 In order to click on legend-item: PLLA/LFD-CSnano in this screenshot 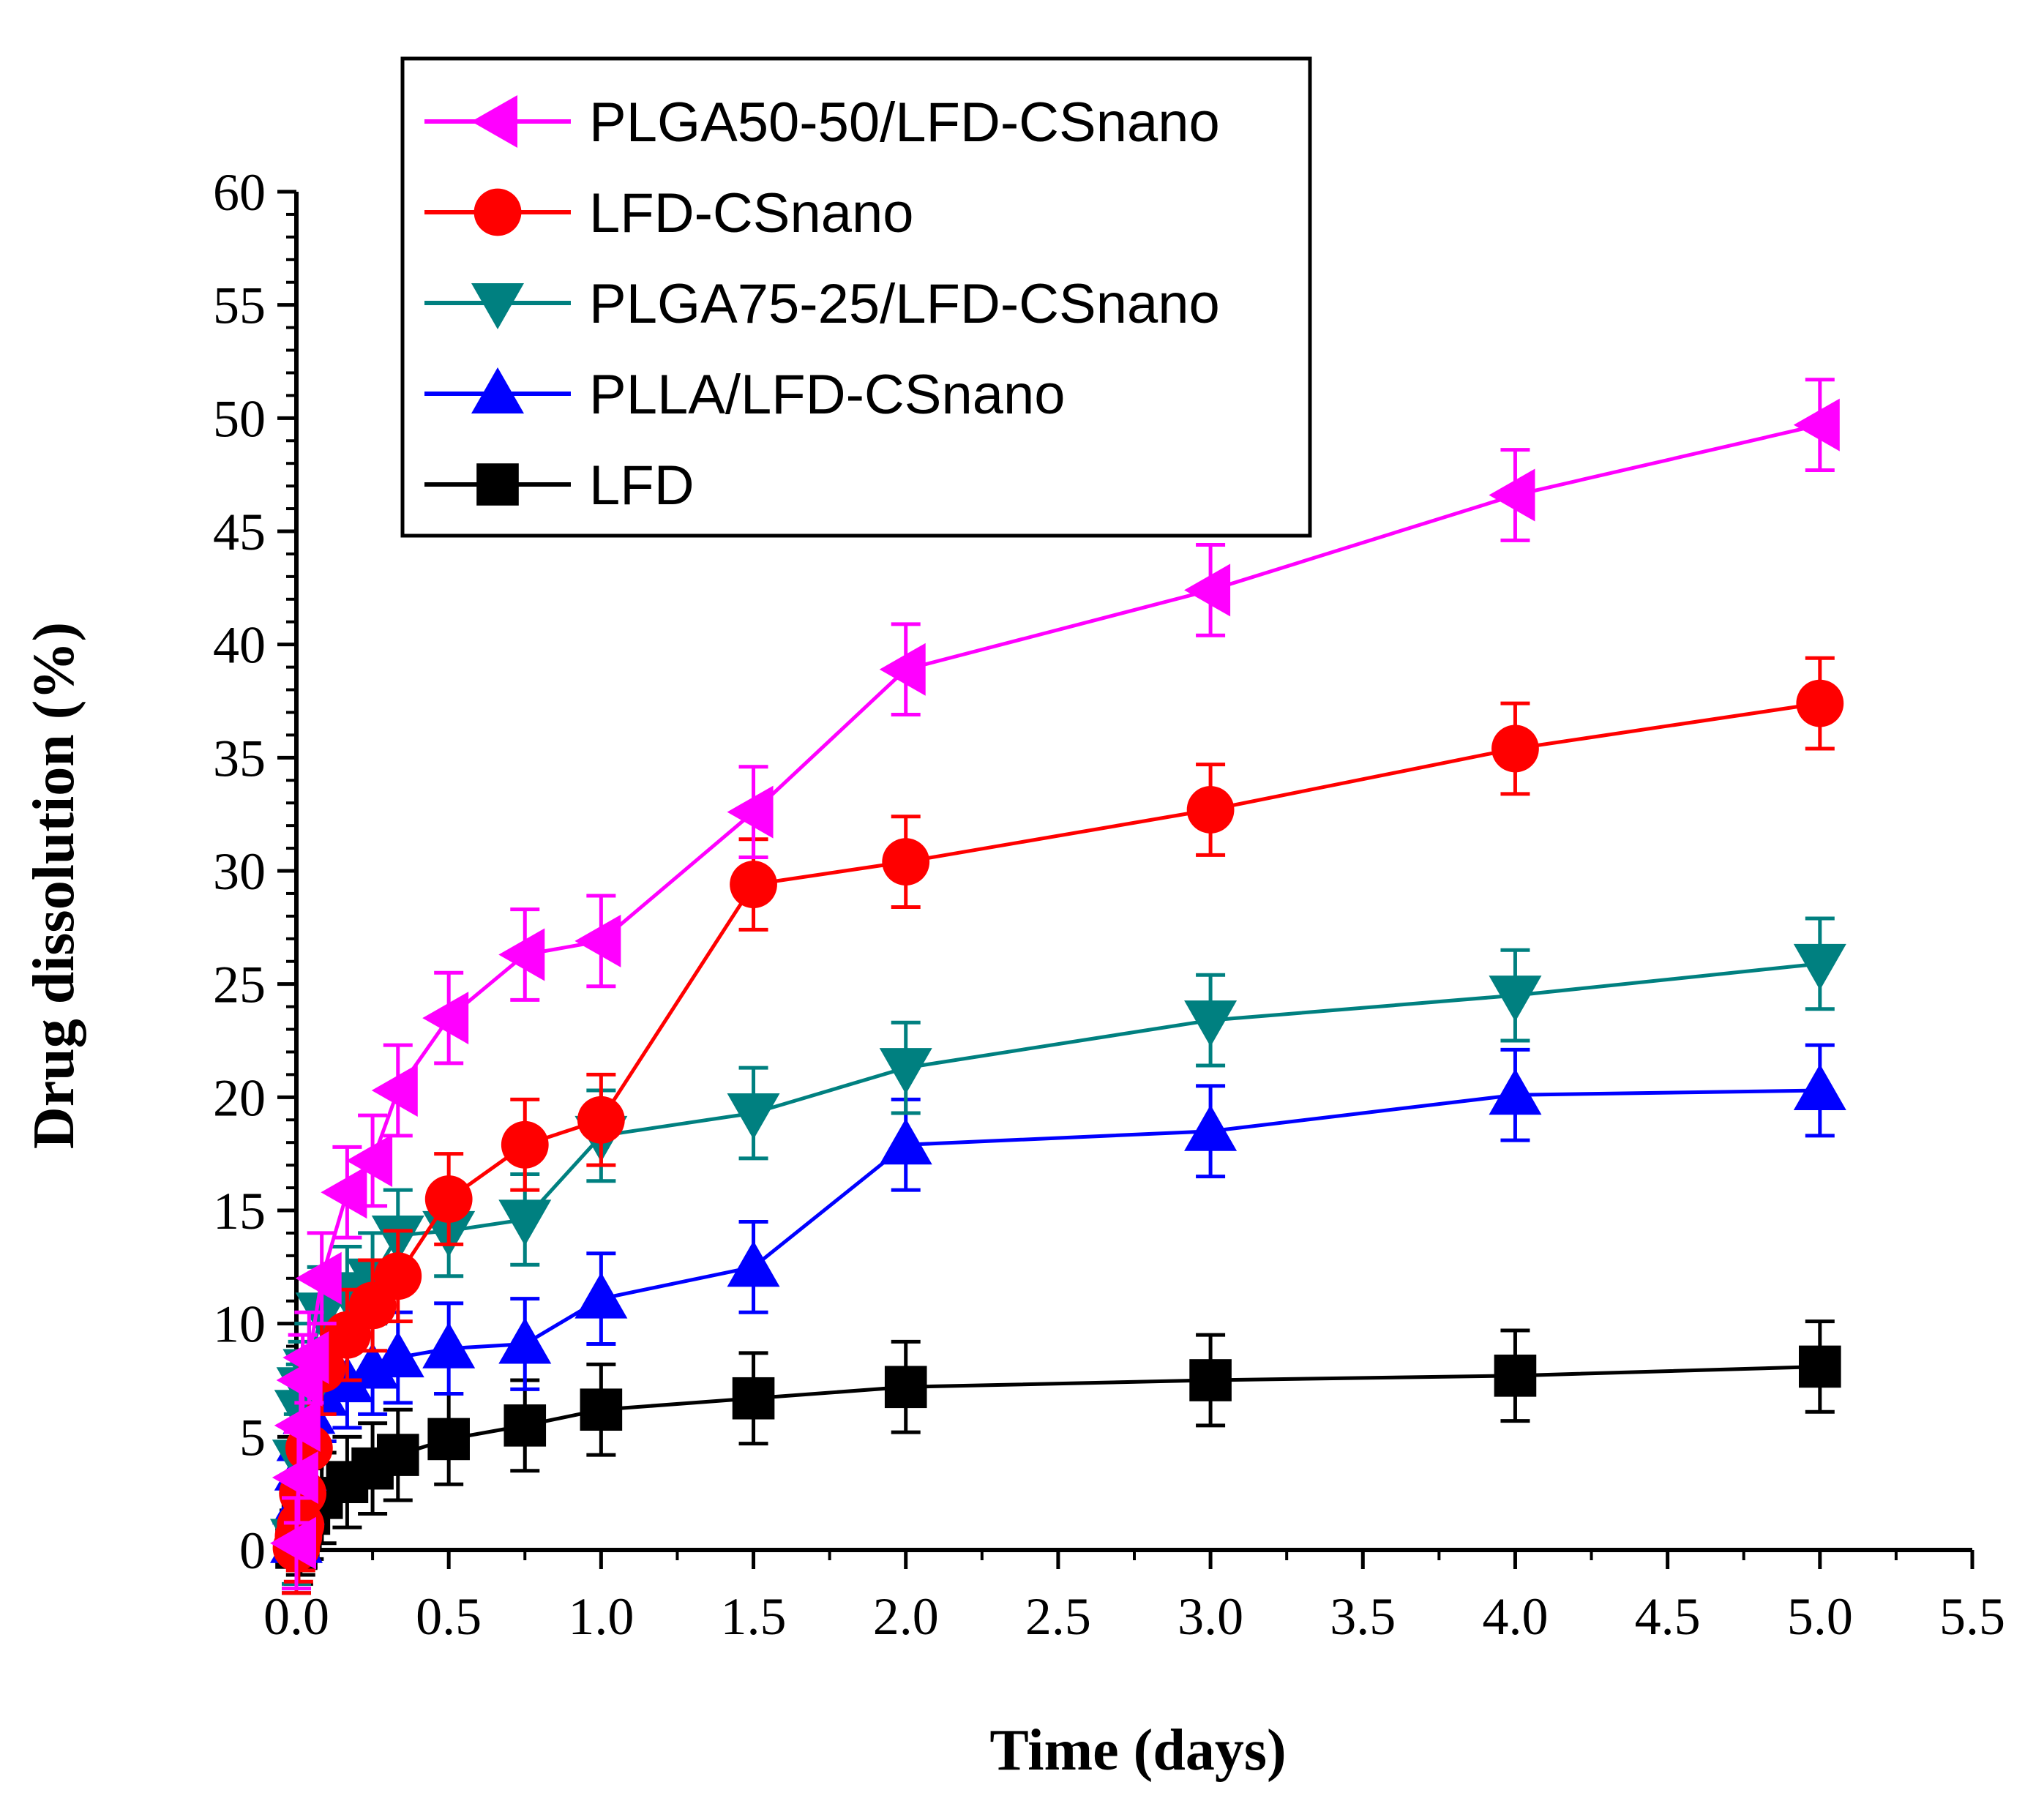, I will do `click(745, 395)`.